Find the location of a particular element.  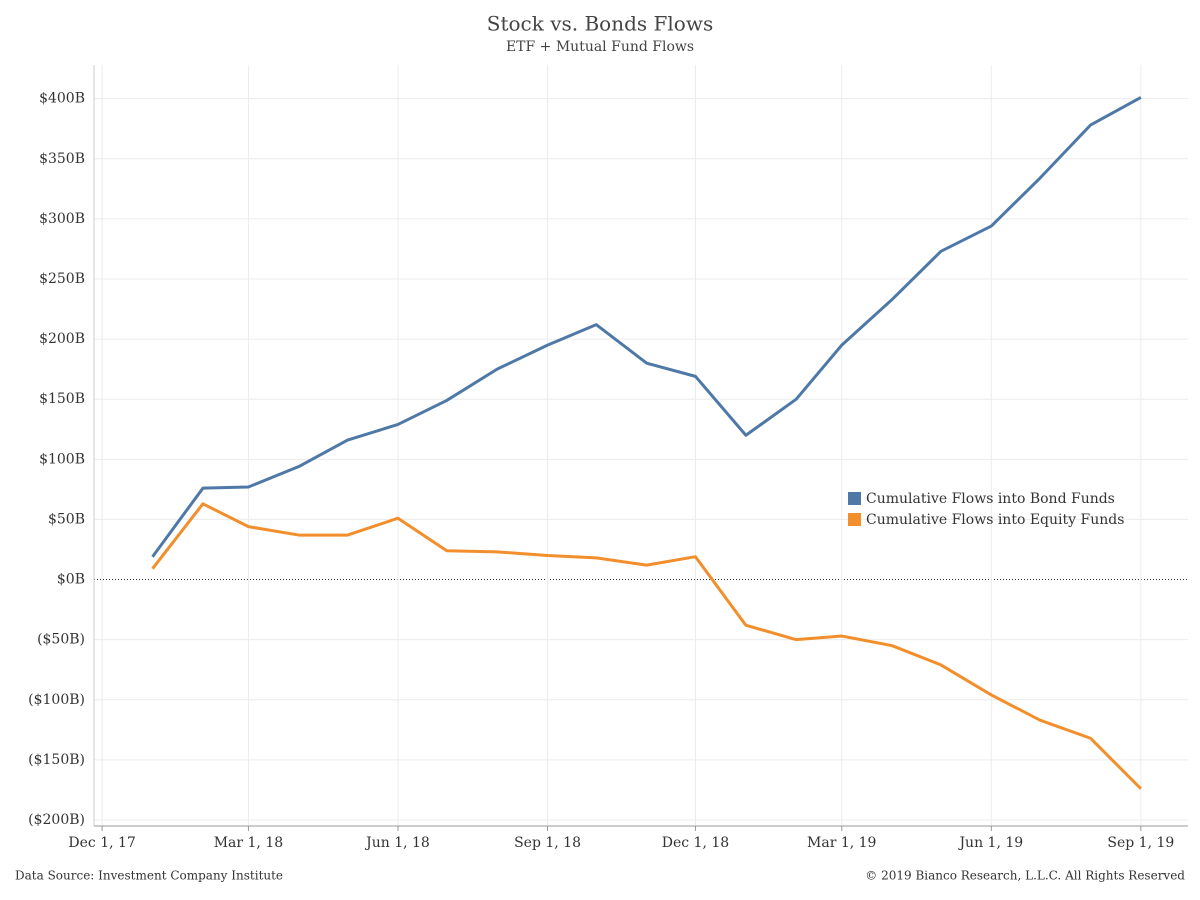

y-tick-label: $350B is located at coordinates (62, 159).